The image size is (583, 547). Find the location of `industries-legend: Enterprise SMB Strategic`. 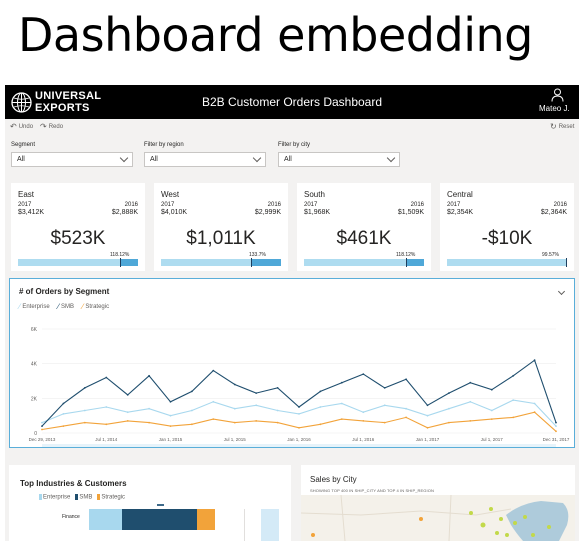

industries-legend: Enterprise SMB Strategic is located at coordinates (82, 497).